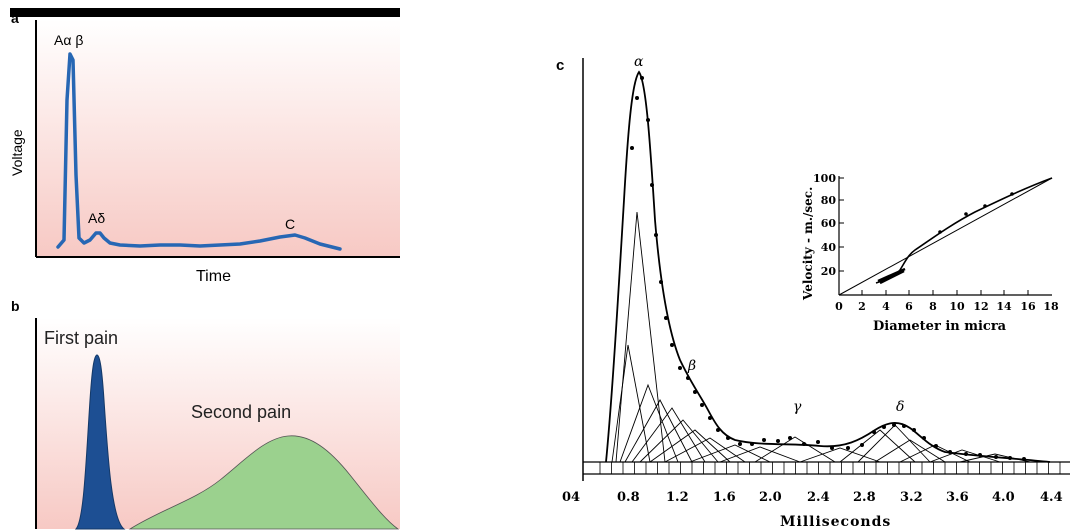 The width and height of the screenshot is (1072, 532). Describe the element at coordinates (947, 306) in the screenshot. I see `inset-x-tick-labels: 0 2 4 6 8 10 12 14 16 18` at that location.